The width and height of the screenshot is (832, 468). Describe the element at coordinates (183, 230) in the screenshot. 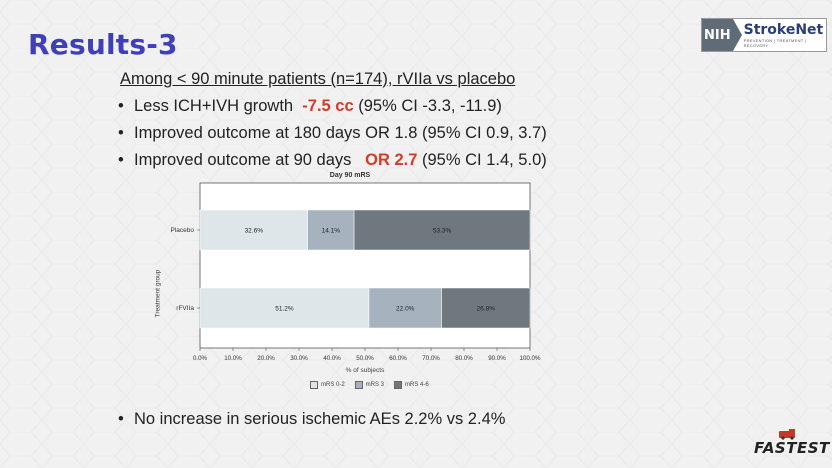

I see `y-tick-label: Placebo` at that location.